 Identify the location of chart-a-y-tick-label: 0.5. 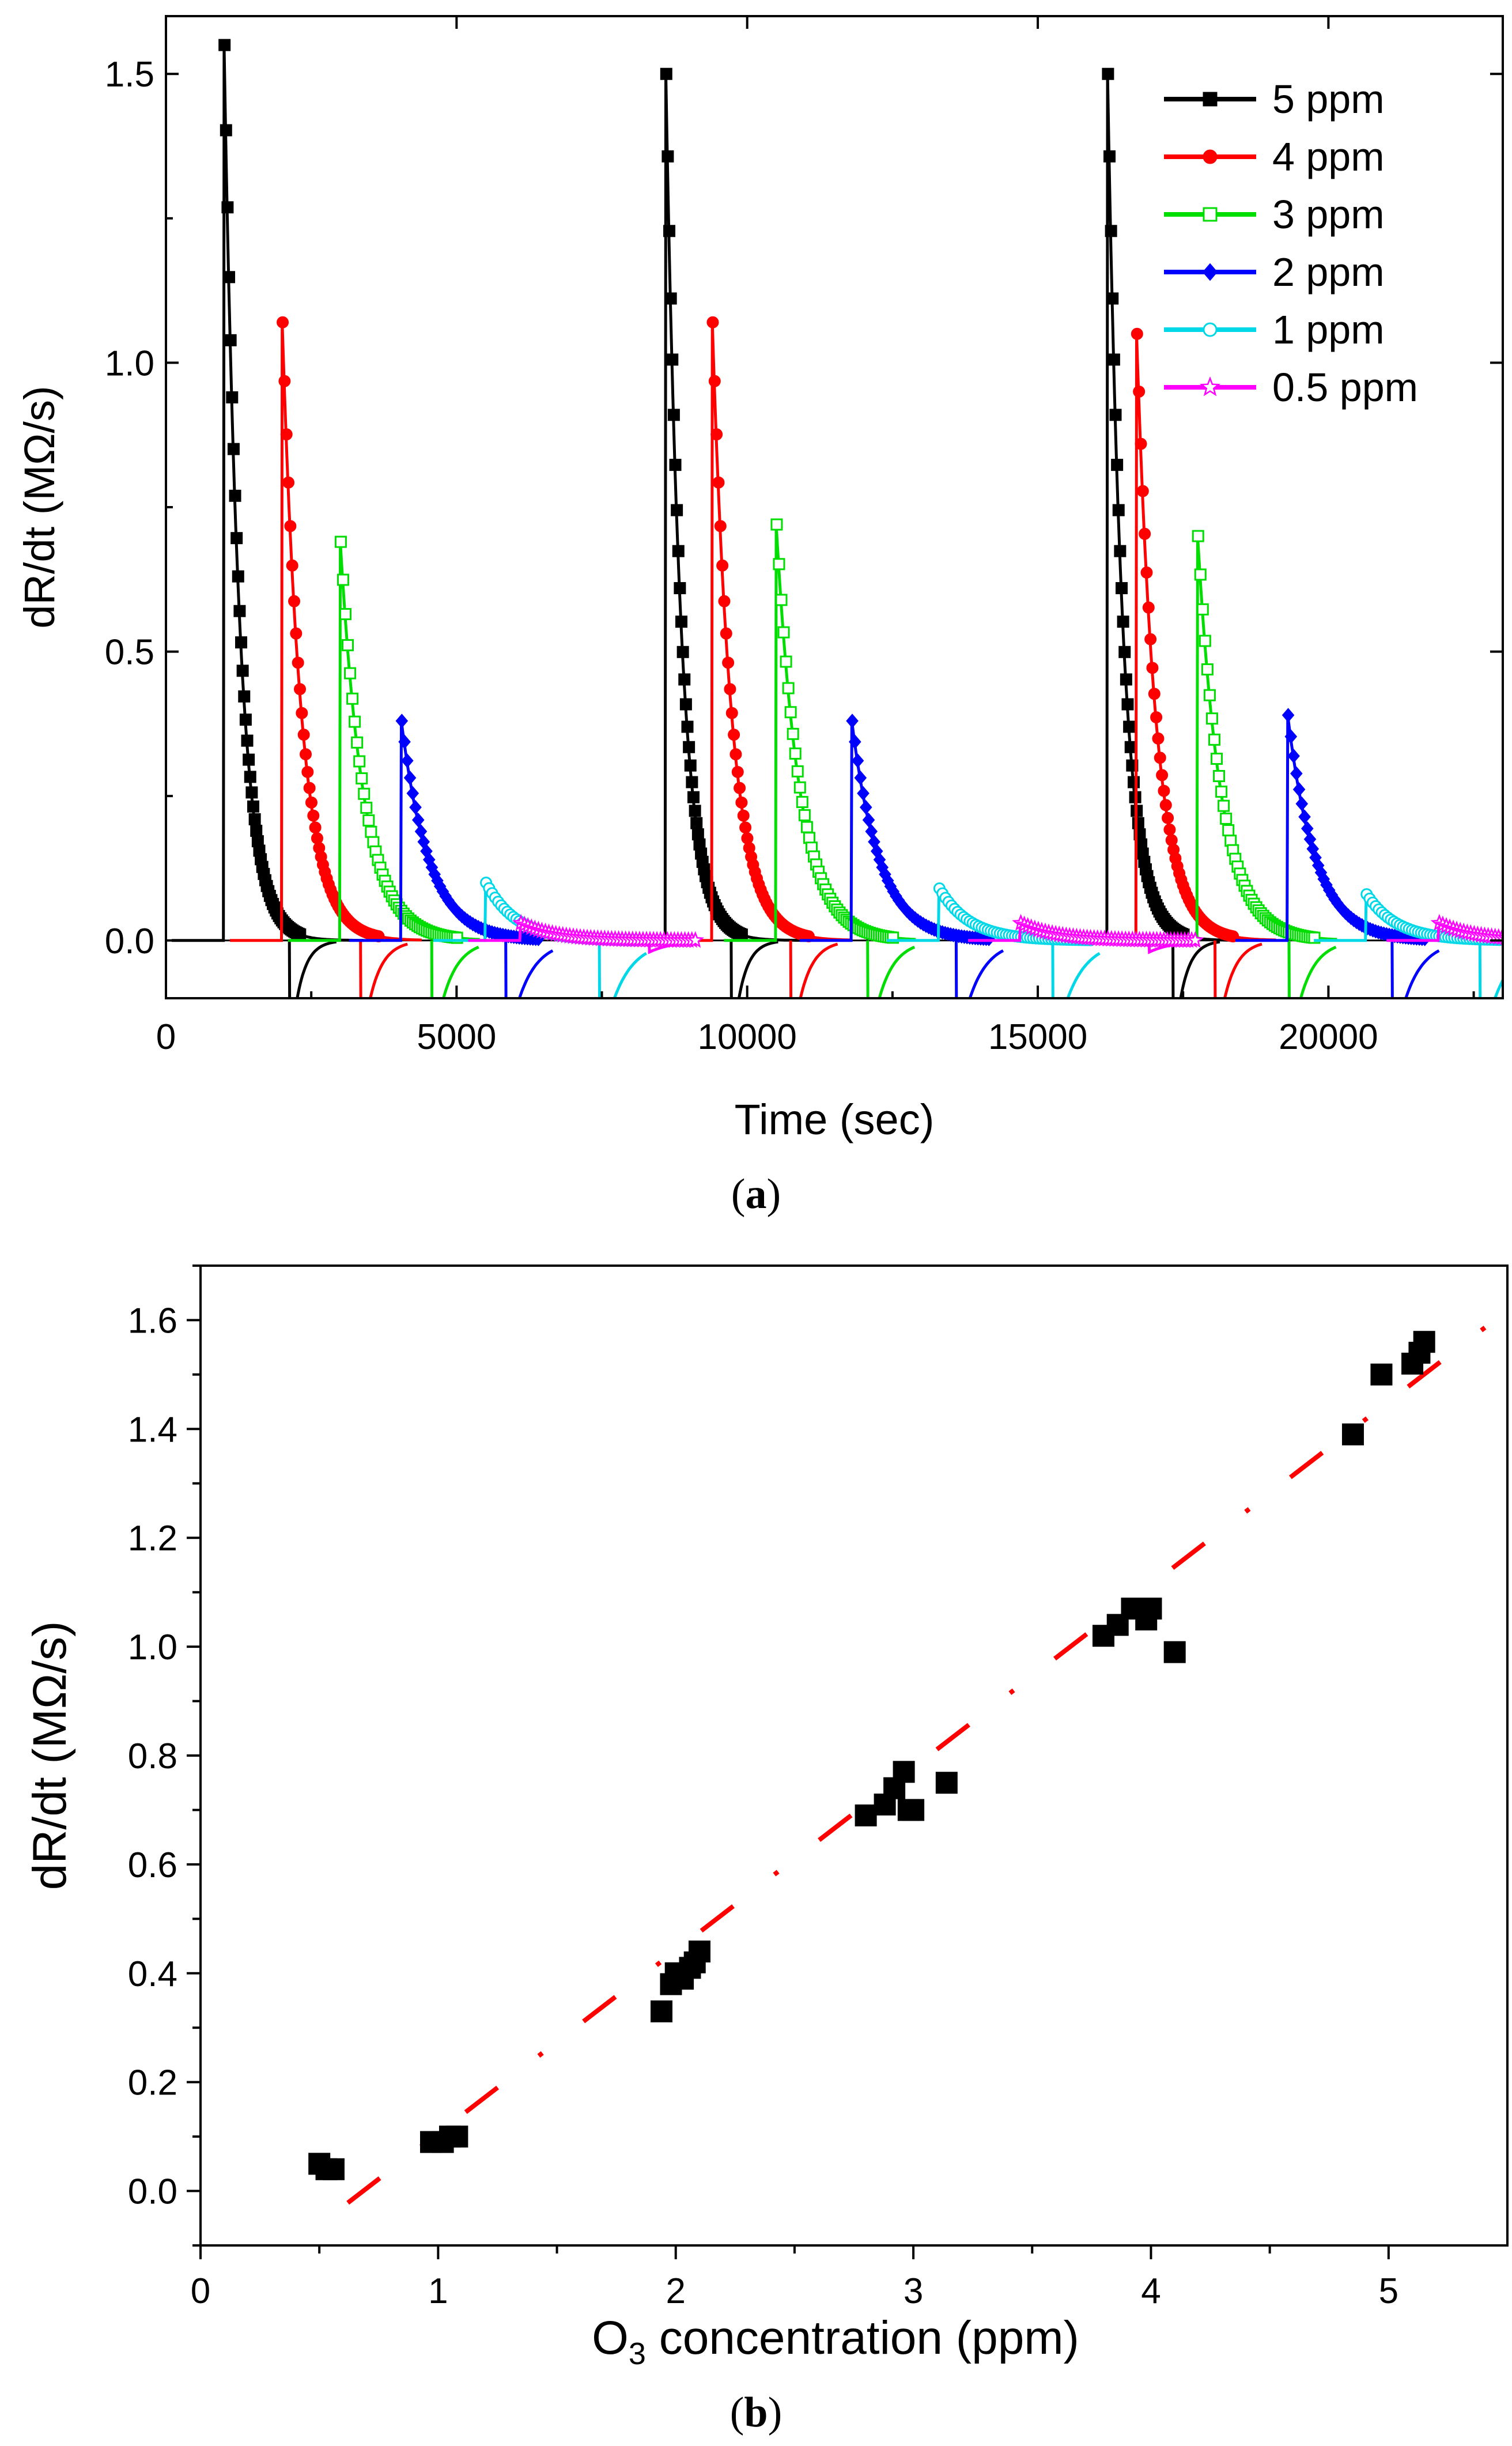
(129, 653).